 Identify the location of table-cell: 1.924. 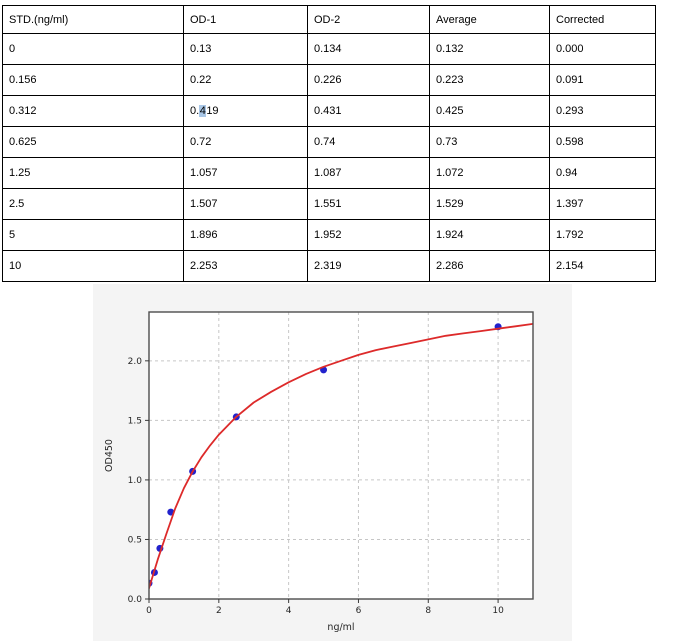
(489, 235).